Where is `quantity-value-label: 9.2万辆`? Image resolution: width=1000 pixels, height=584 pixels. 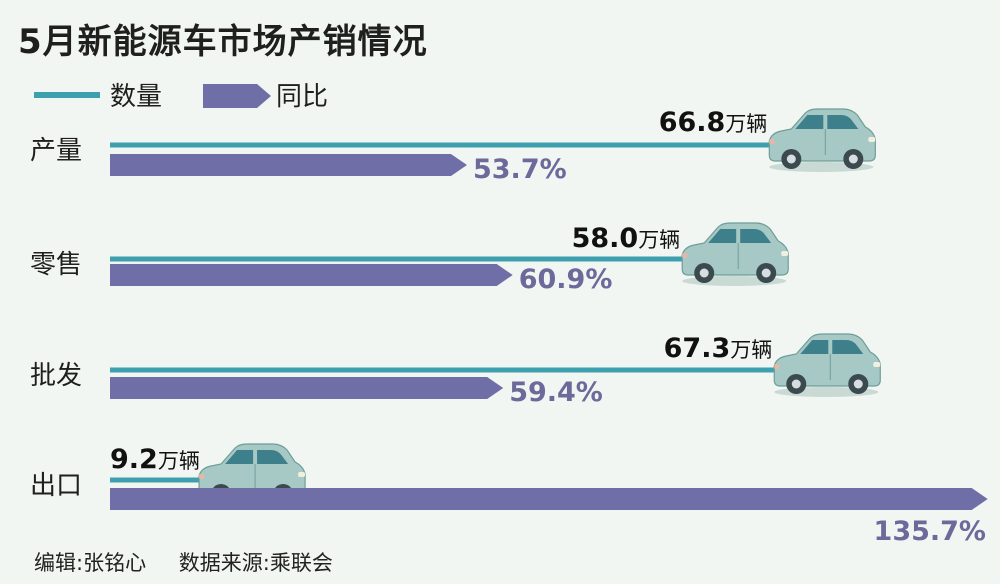
quantity-value-label: 9.2万辆 is located at coordinates (155, 459).